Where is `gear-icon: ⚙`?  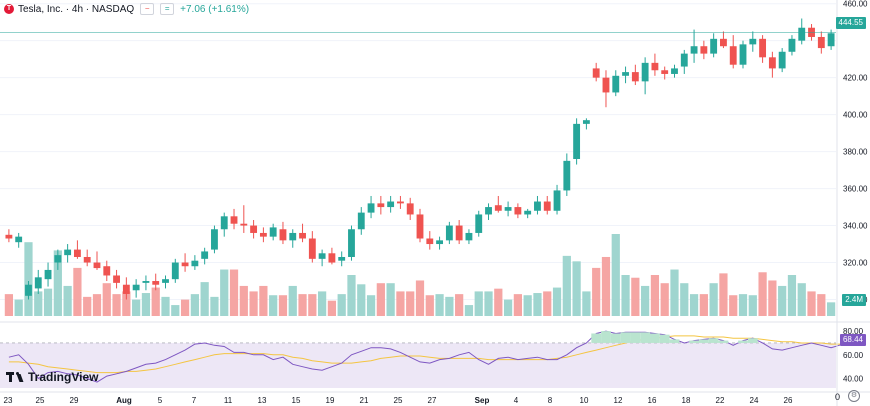
gear-icon: ⚙ is located at coordinates (854, 396).